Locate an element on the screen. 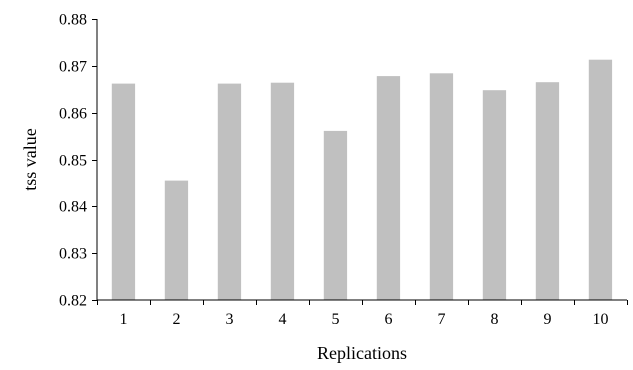 The image size is (633, 370). y-tick-label: 0.86 is located at coordinates (73, 114).